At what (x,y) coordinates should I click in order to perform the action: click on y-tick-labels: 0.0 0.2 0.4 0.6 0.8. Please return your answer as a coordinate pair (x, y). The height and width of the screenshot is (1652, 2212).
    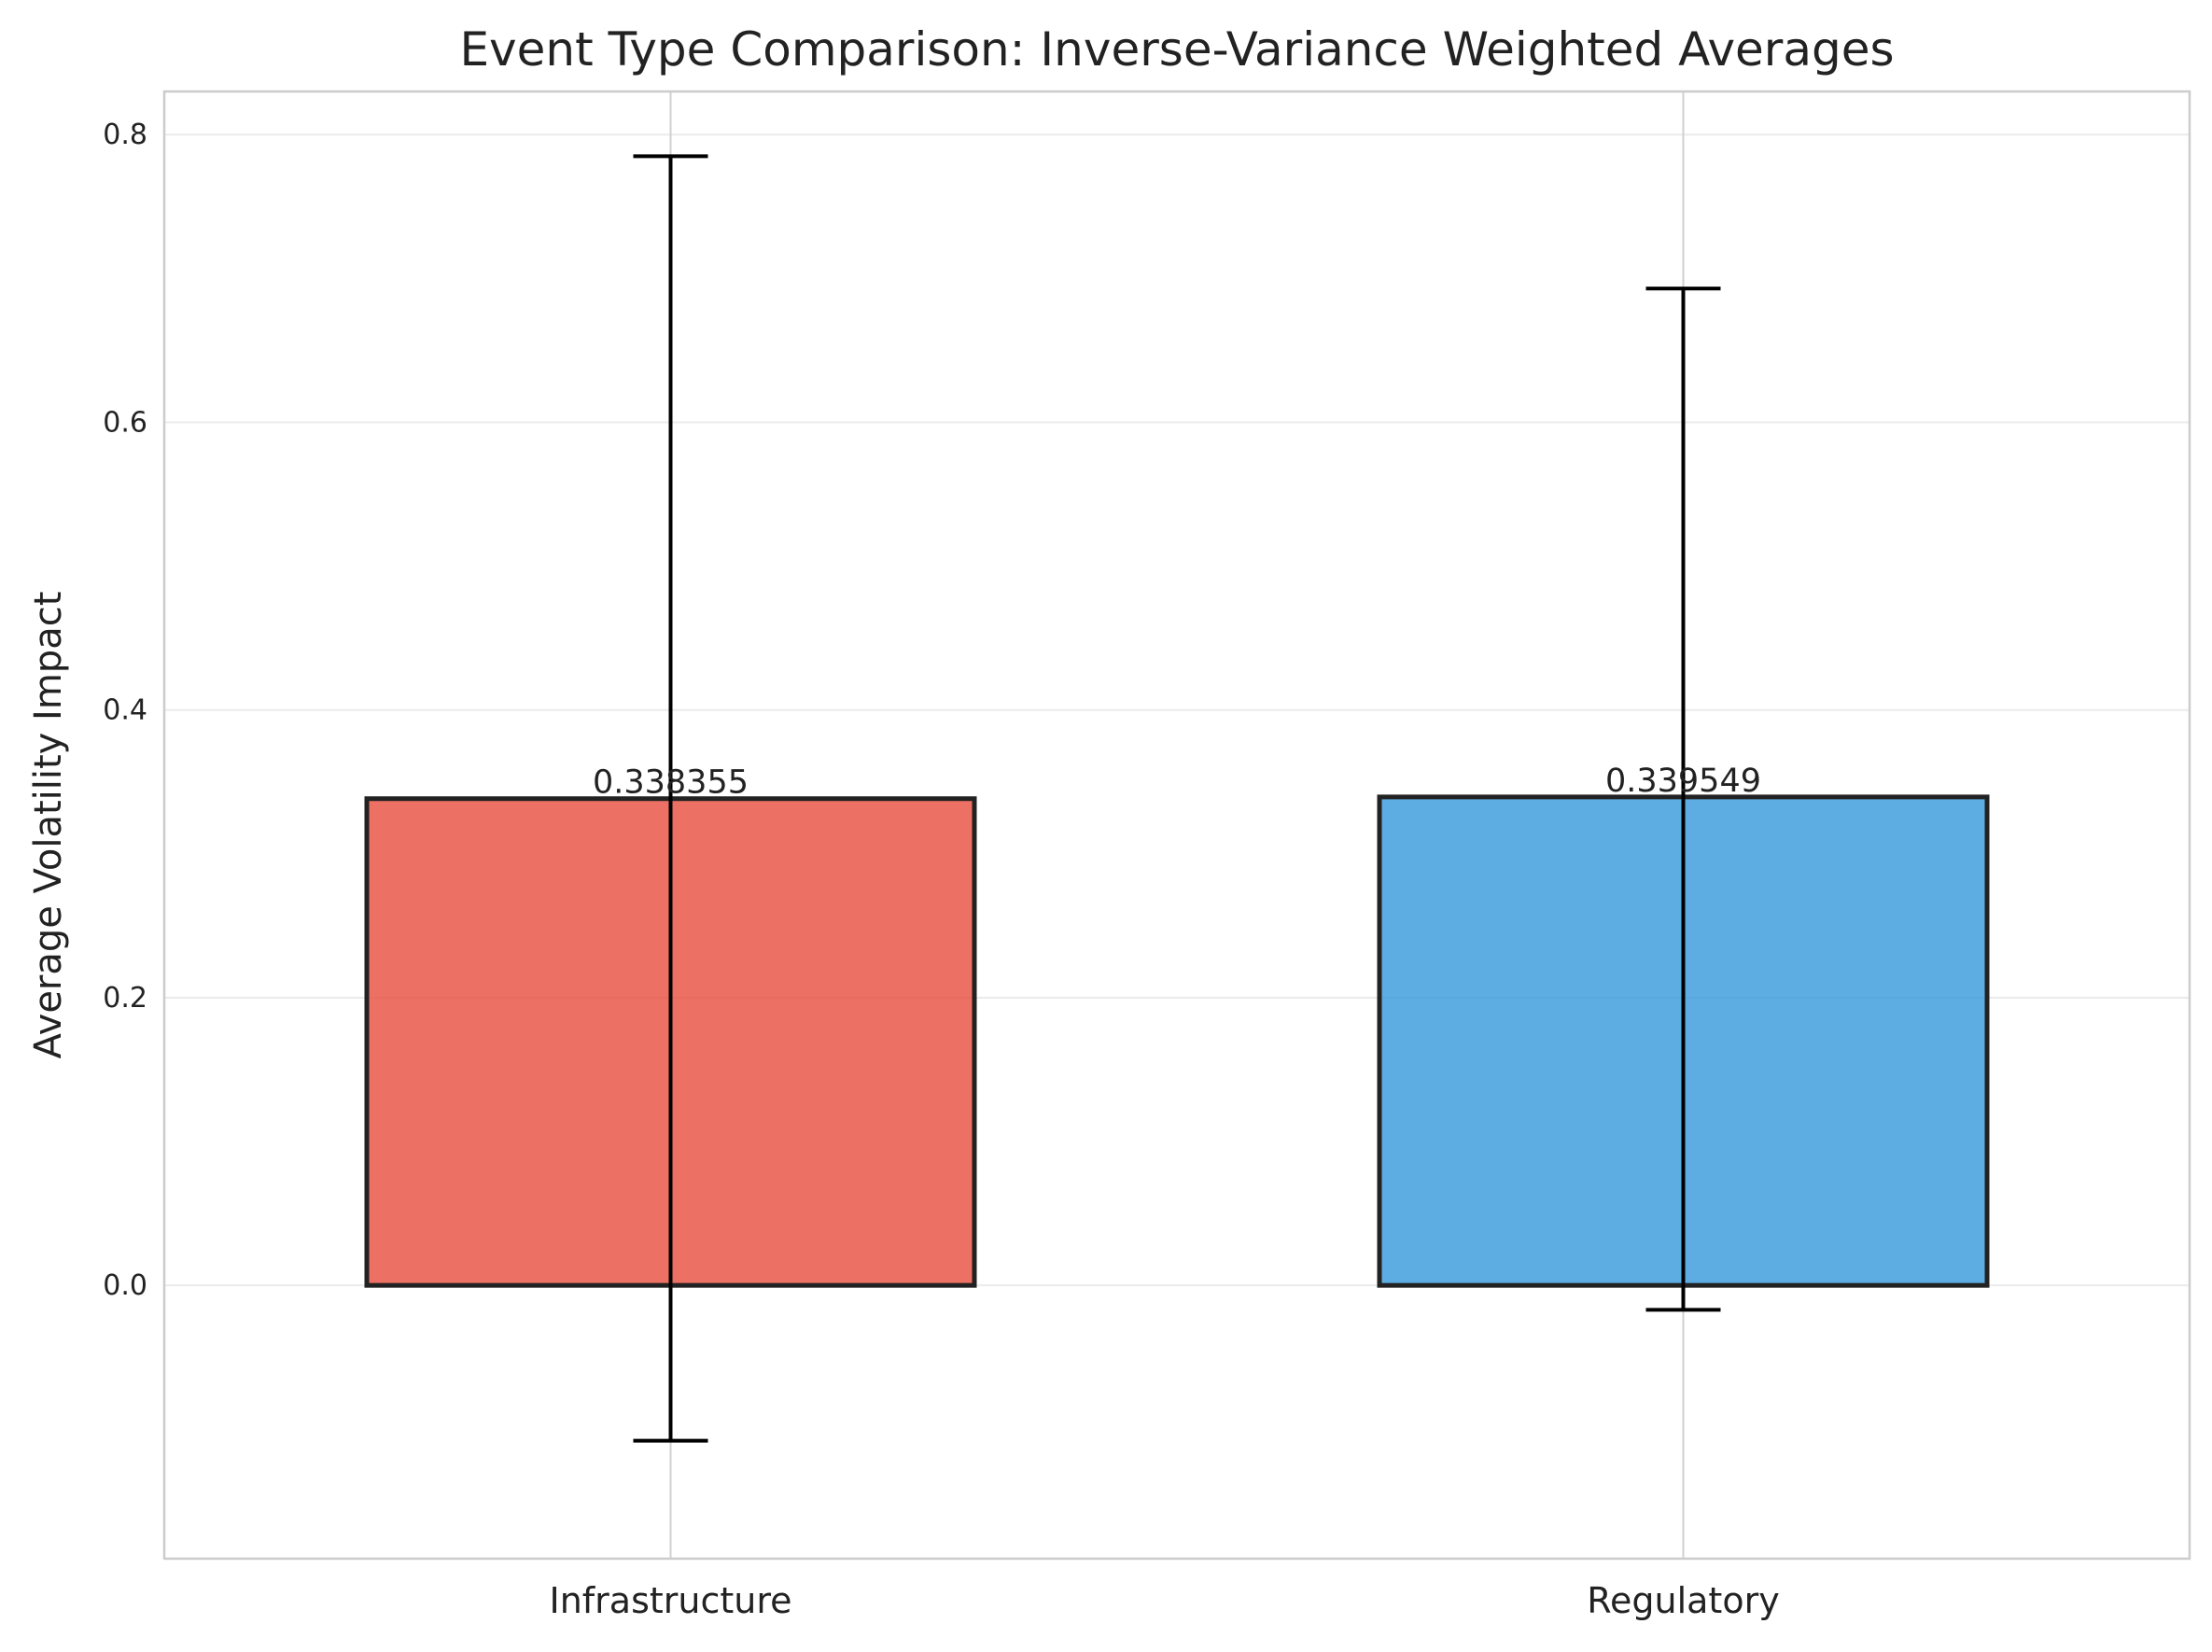
    Looking at the image, I should click on (125, 710).